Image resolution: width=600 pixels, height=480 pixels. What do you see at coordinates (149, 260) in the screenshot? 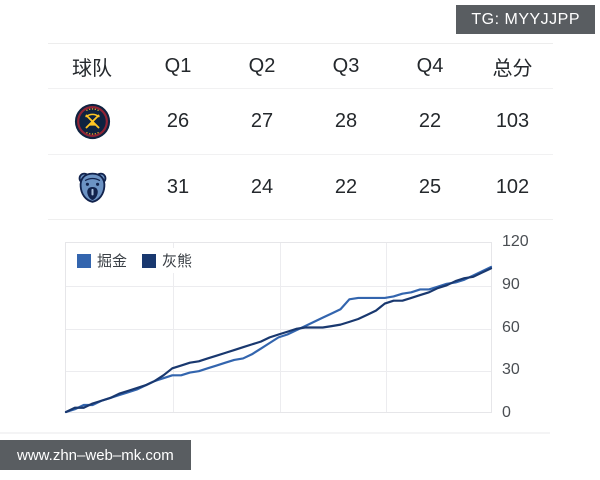
I see `grizzlies-legend-swatch-icon` at bounding box center [149, 260].